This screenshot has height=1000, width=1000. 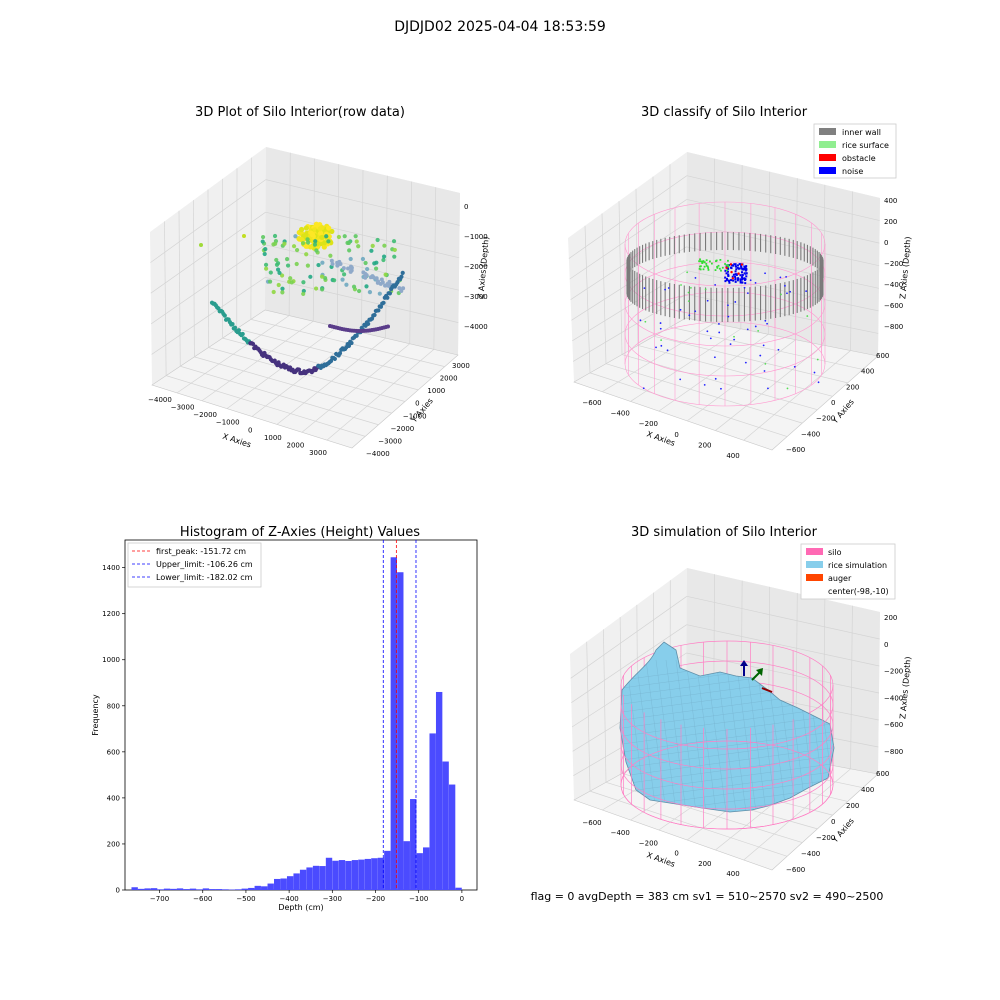 I want to click on tick-label: 400, so click(x=732, y=874).